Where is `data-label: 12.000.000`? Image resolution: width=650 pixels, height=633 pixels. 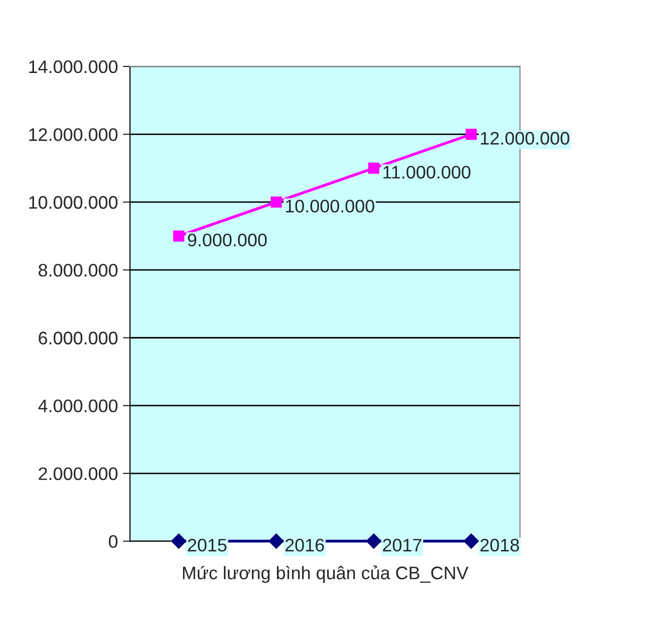 data-label: 12.000.000 is located at coordinates (525, 138).